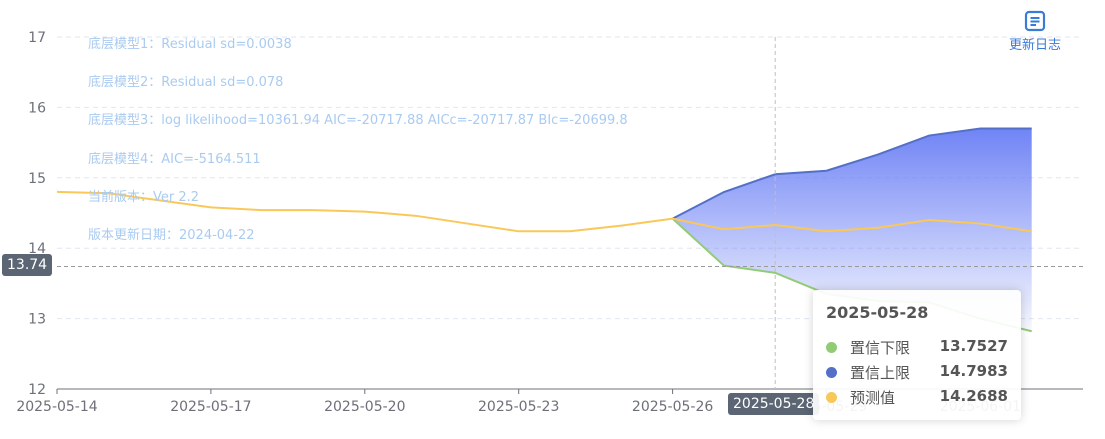  I want to click on tooltip-date: 2025-05-28, so click(877, 312).